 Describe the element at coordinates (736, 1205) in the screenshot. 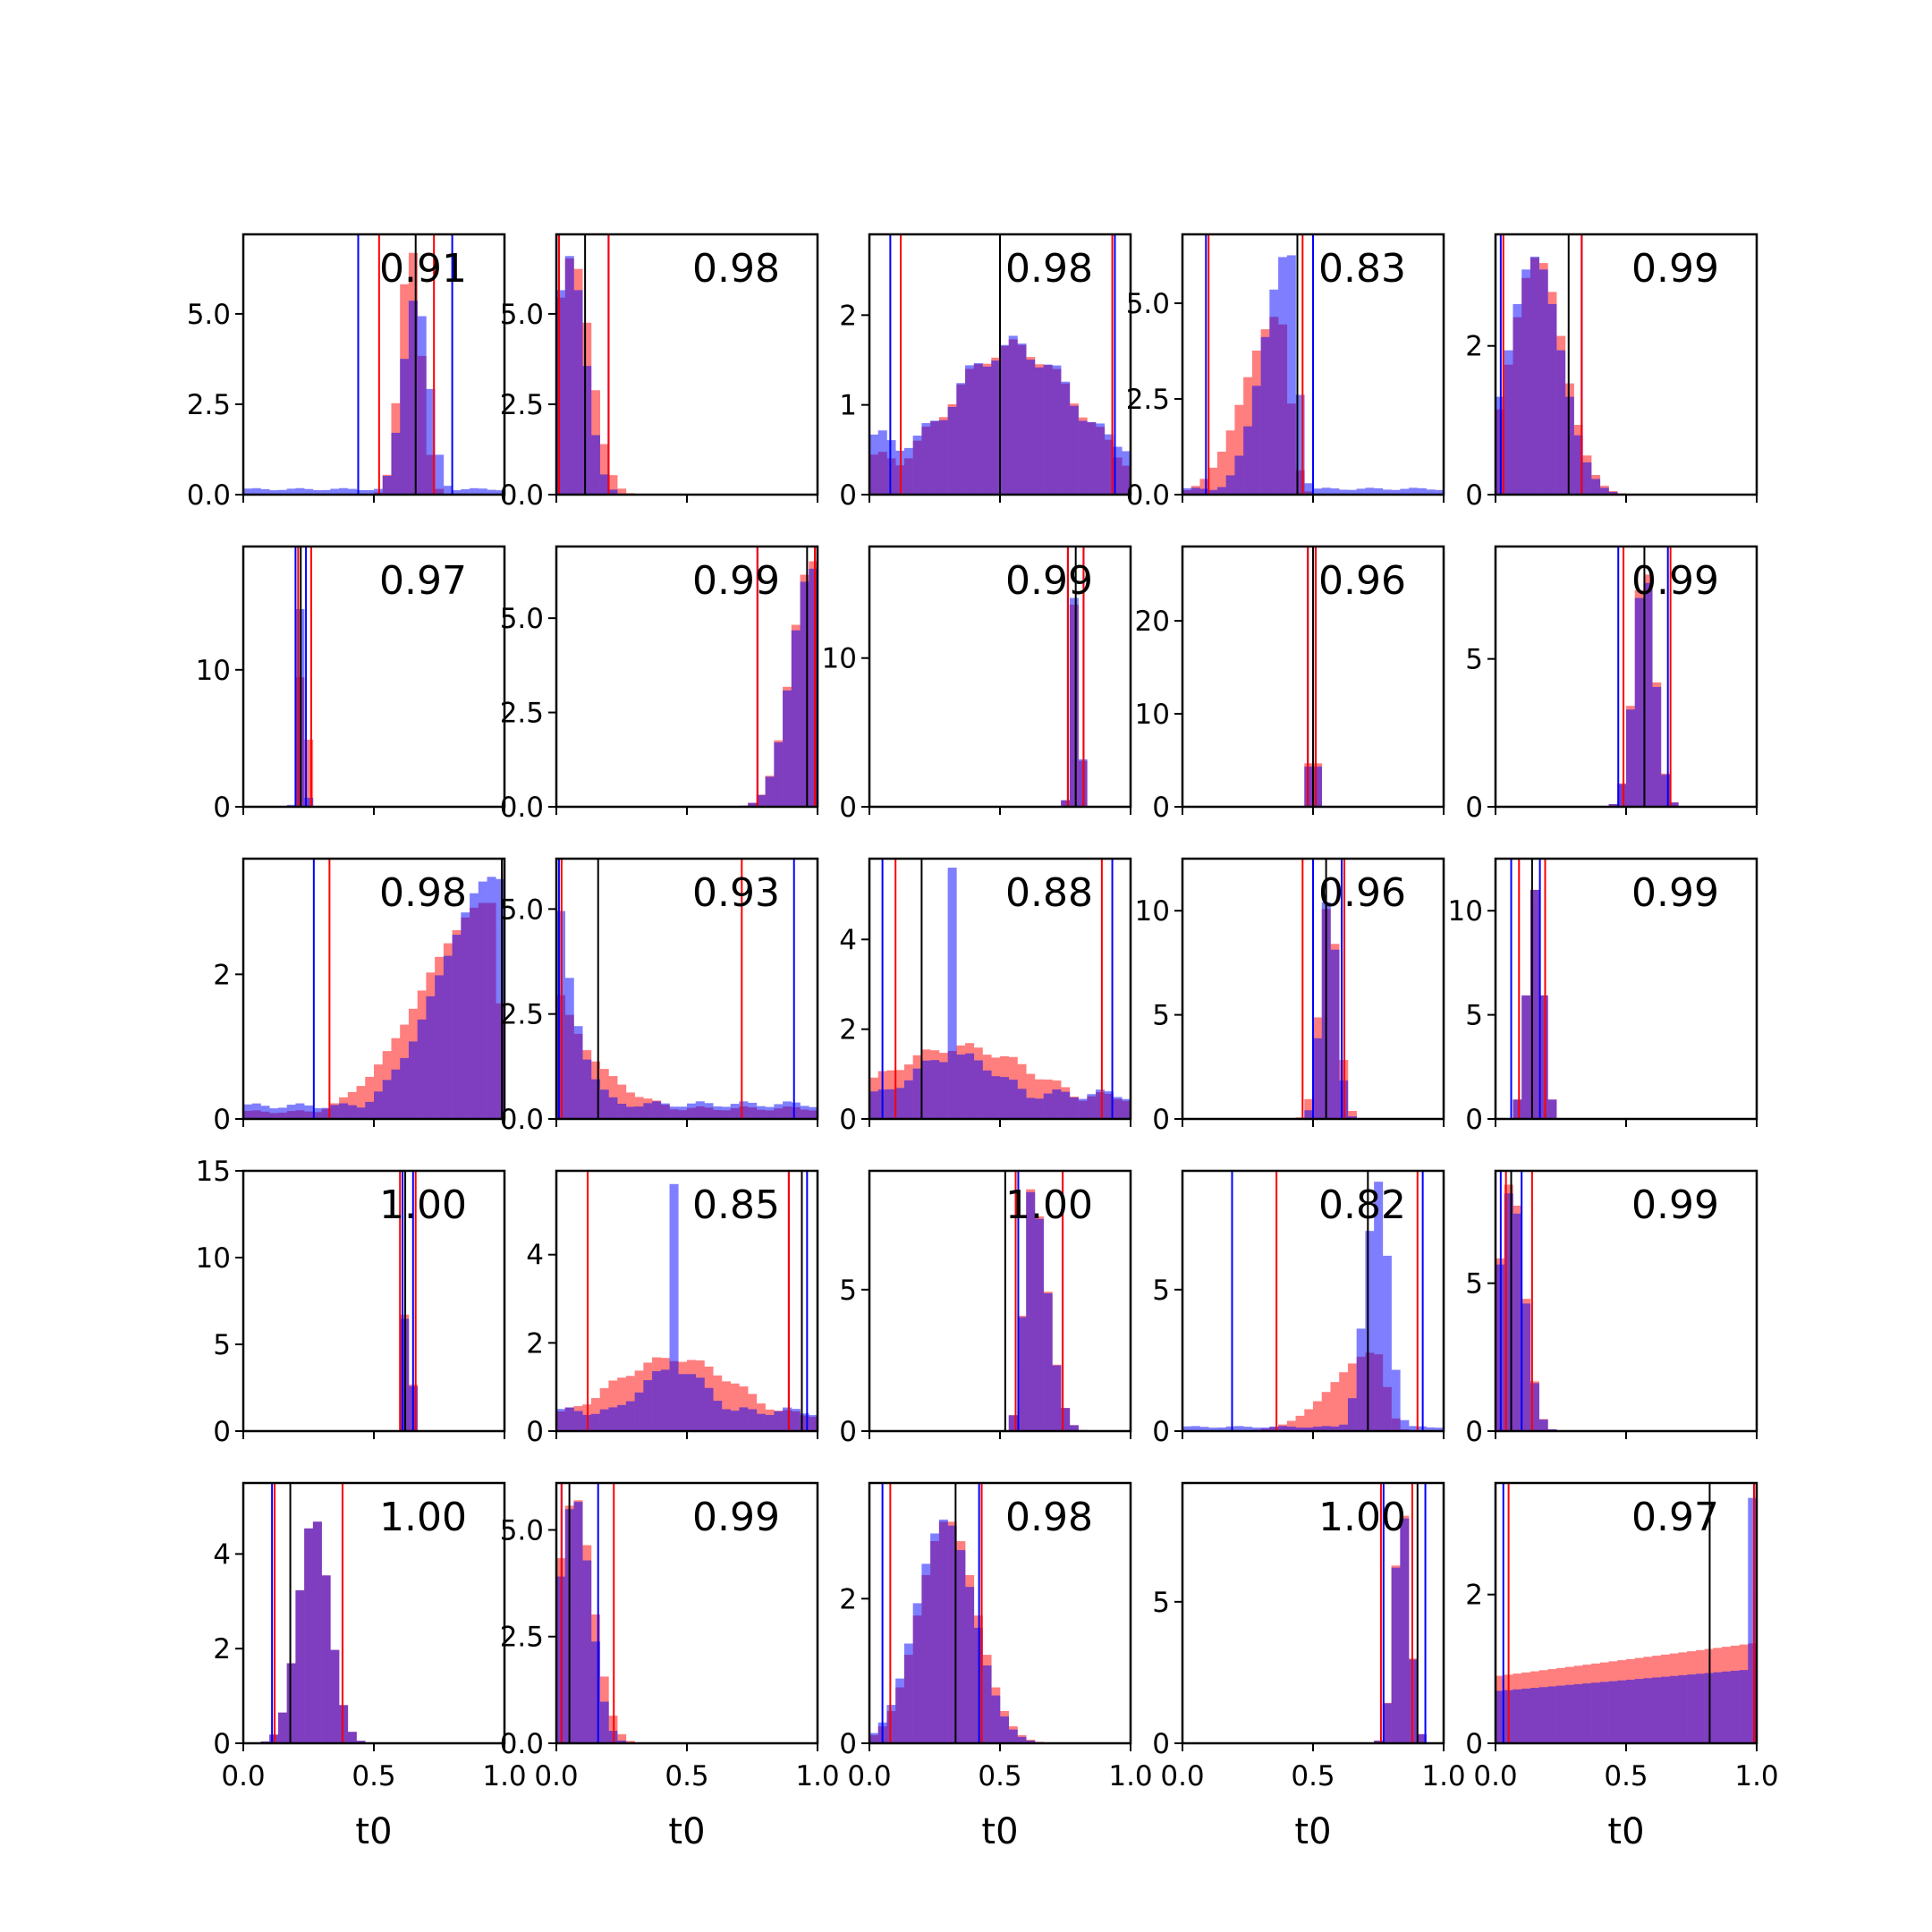

I see `panel-value-label: 0.85` at that location.